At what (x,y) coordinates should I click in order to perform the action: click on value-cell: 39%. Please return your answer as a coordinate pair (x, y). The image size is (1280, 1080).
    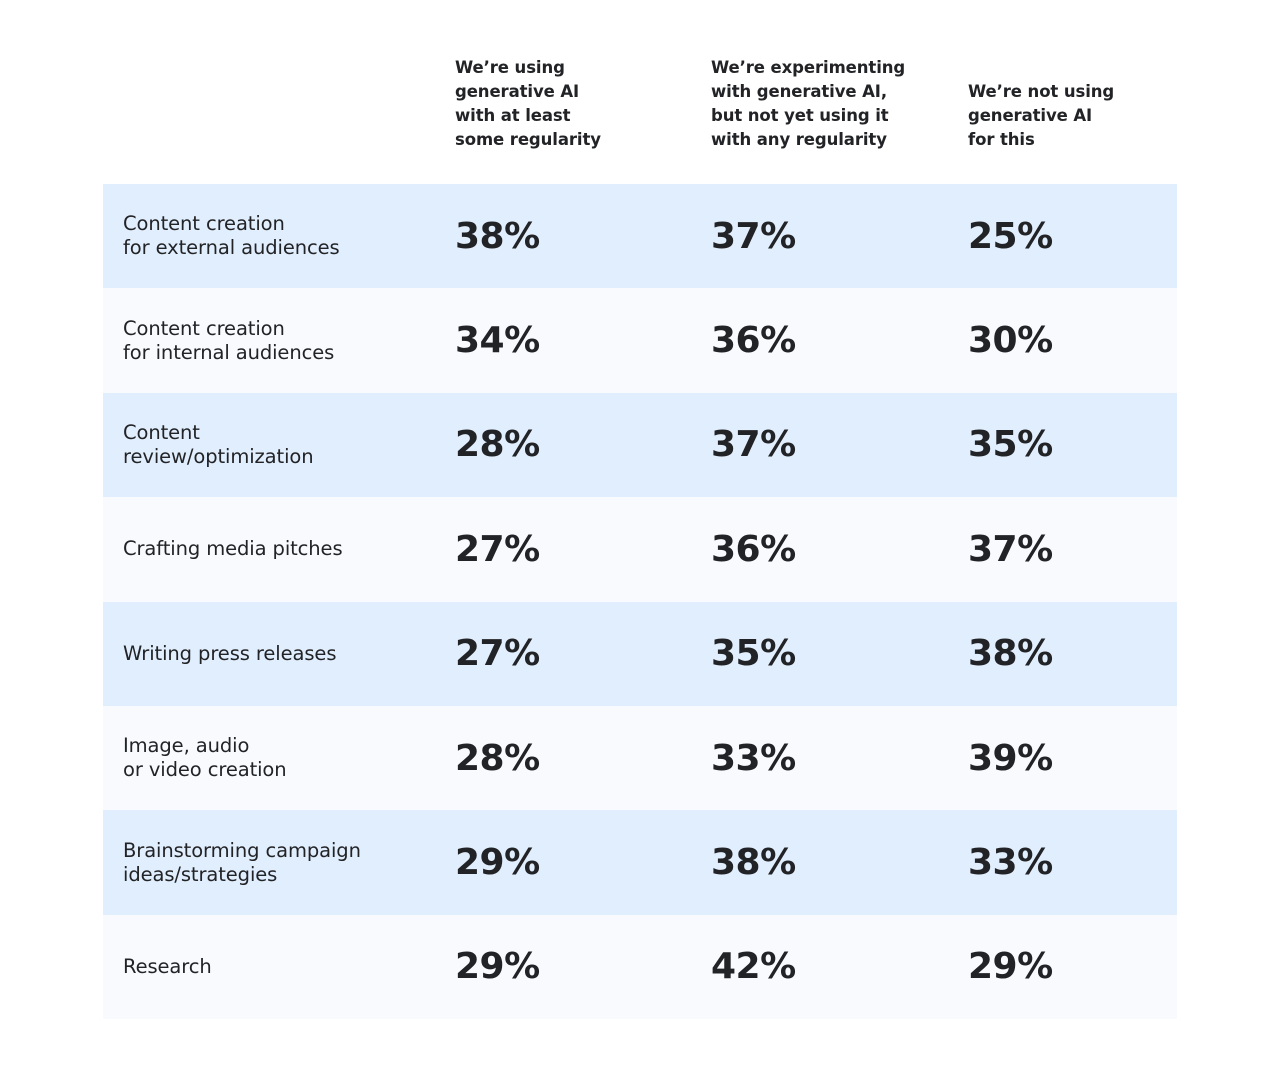
    Looking at the image, I should click on (1010, 758).